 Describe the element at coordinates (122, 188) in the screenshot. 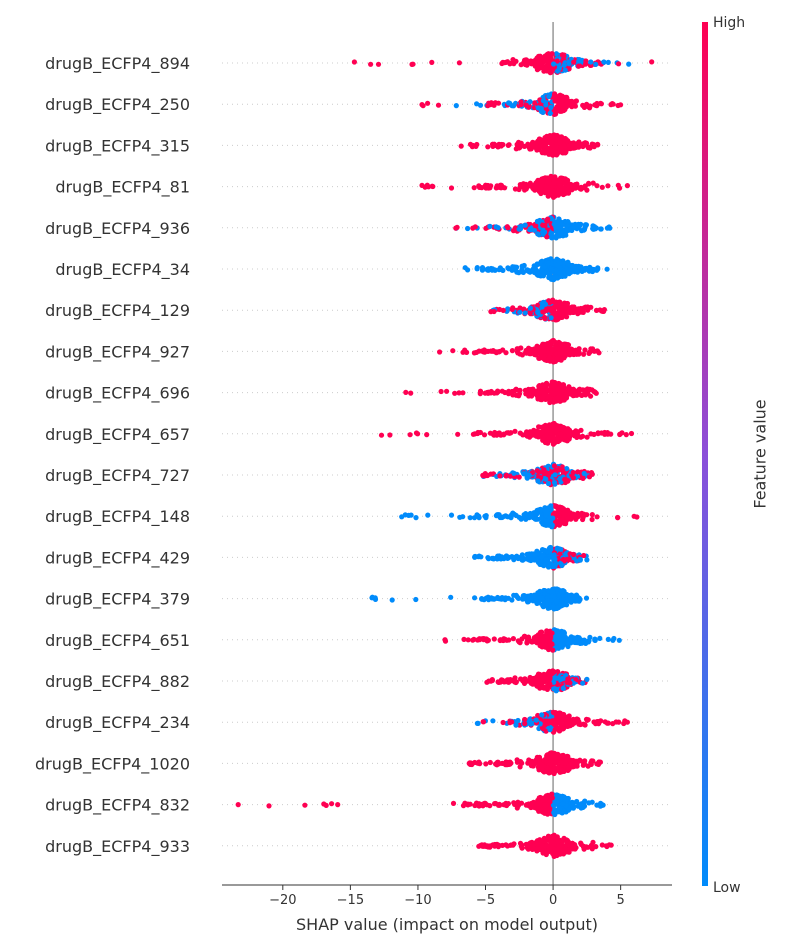

I see `feature-label: drugB_ECFP4_81` at that location.